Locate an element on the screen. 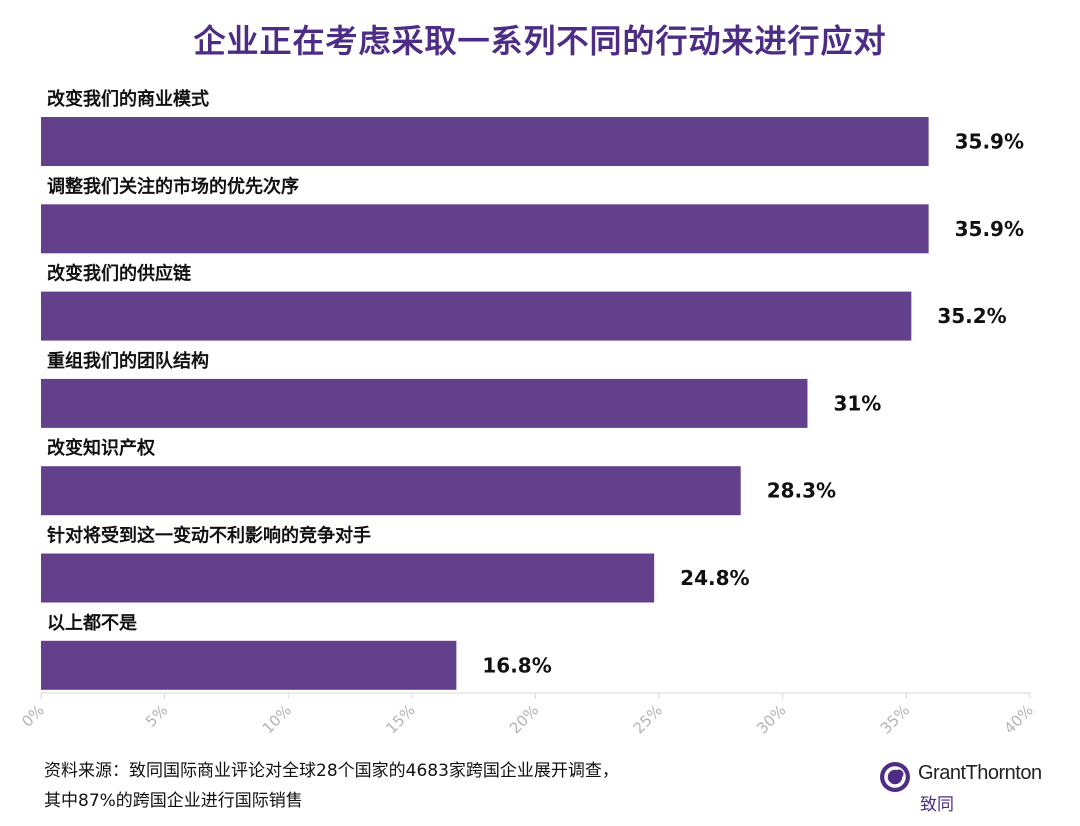 This screenshot has height=826, width=1080. value-label: 28.3% is located at coordinates (801, 491).